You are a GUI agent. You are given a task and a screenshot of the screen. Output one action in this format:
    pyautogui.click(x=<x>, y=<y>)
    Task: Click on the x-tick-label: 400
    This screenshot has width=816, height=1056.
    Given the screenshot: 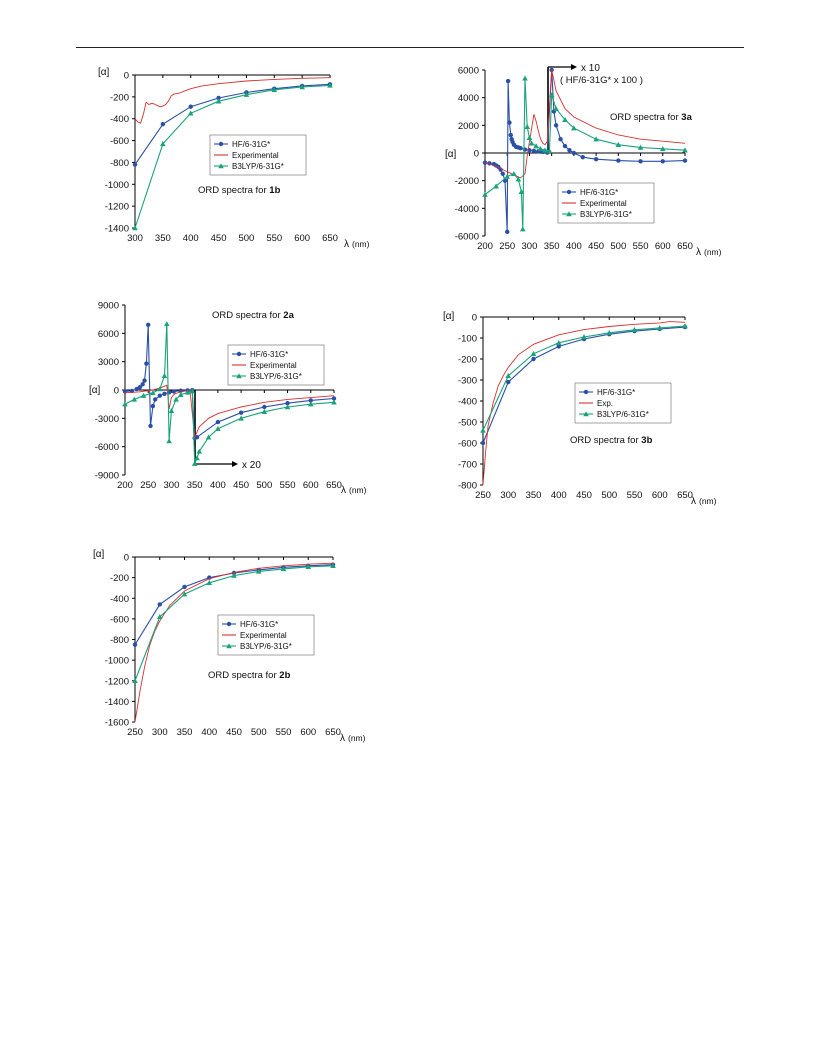 What is the action you would take?
    pyautogui.click(x=559, y=495)
    